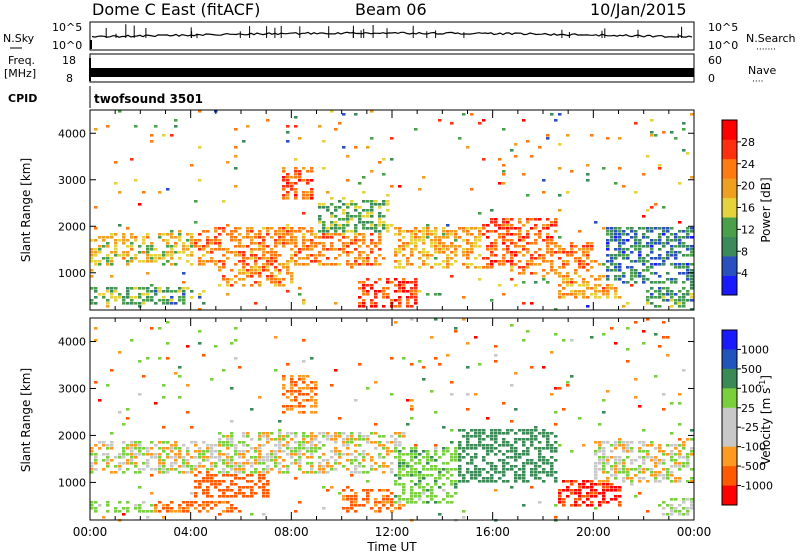 This screenshot has height=554, width=800. I want to click on station-title: Dome C East (fitACF), so click(176, 9).